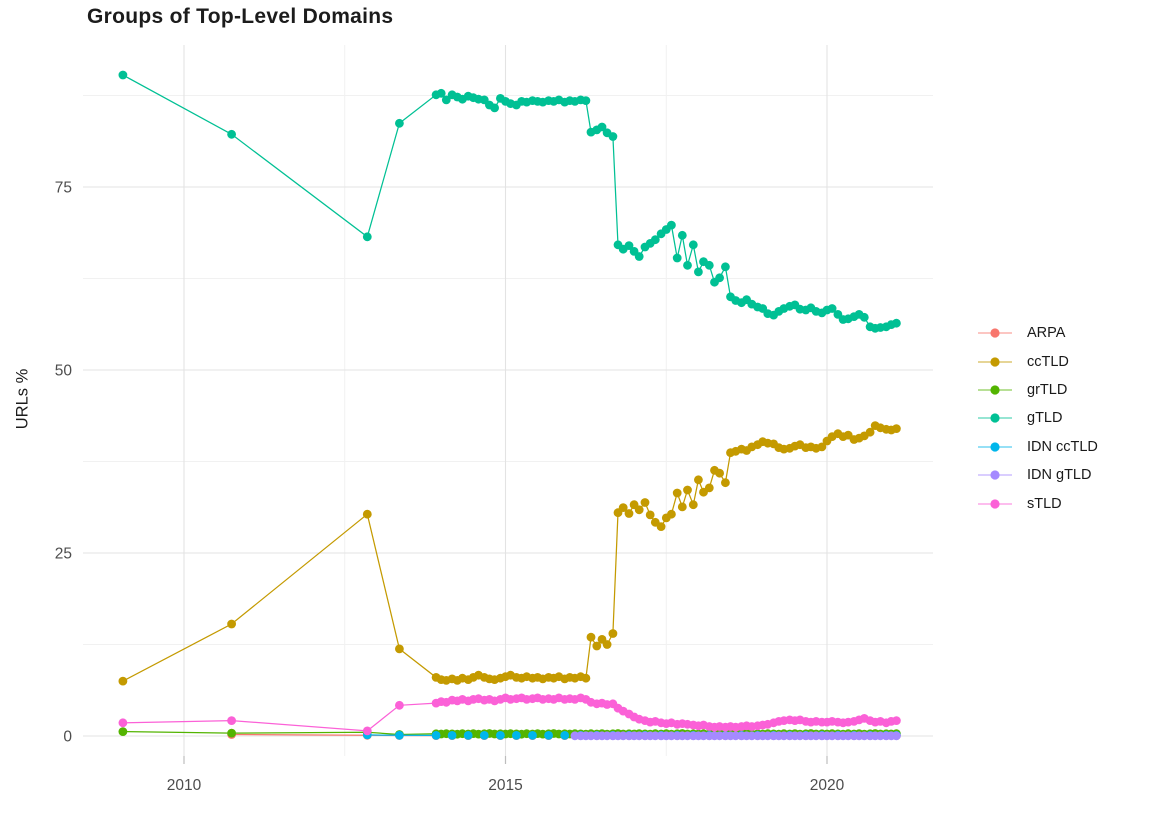  What do you see at coordinates (1044, 503) in the screenshot?
I see `legend-label: sTLD` at bounding box center [1044, 503].